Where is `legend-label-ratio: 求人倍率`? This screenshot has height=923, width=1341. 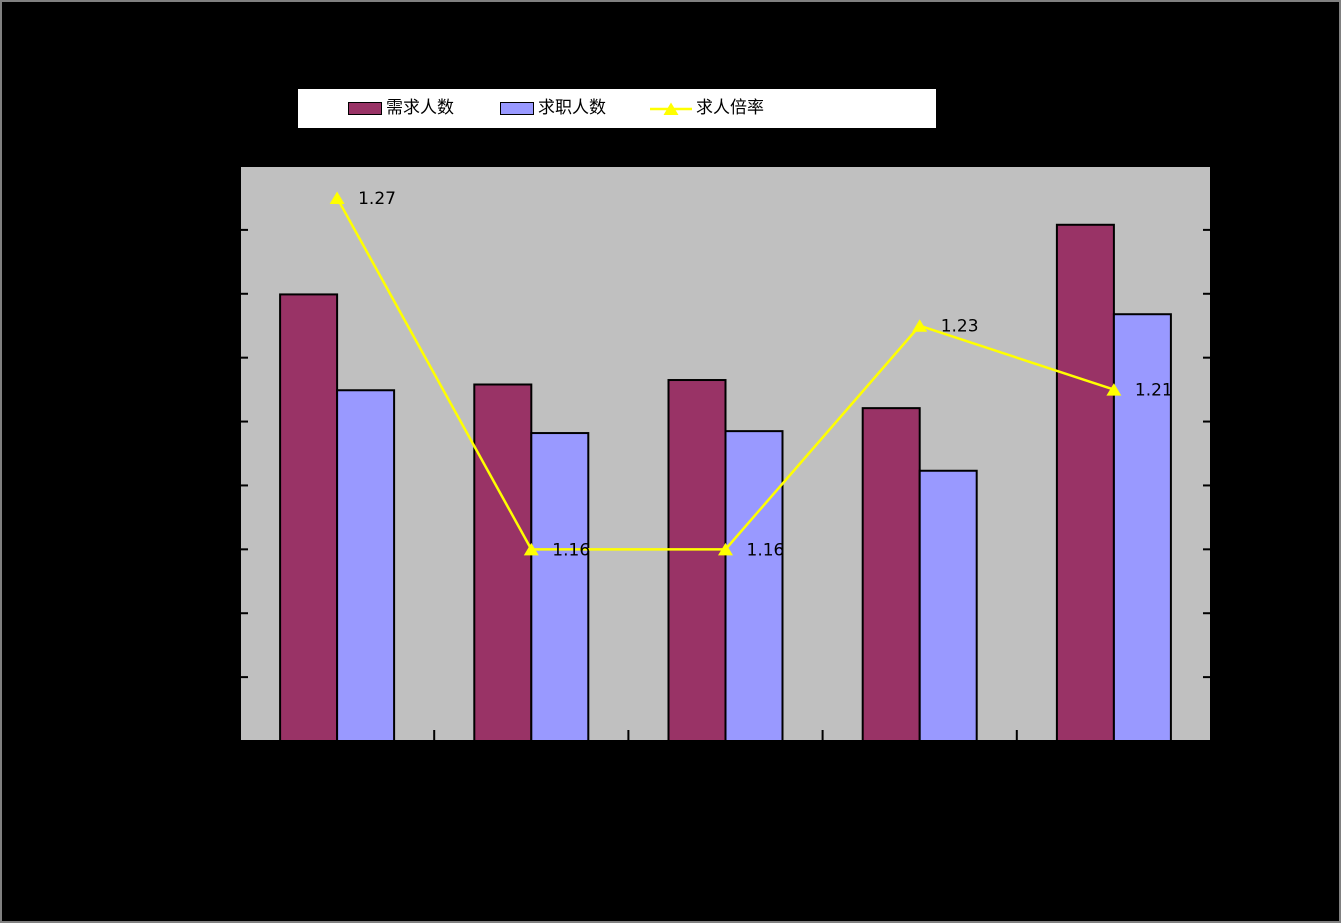
legend-label-ratio: 求人倍率 is located at coordinates (730, 108).